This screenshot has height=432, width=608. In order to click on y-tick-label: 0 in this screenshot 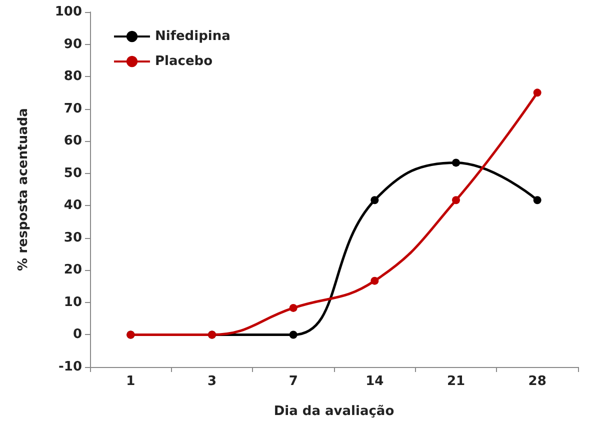, I will do `click(77, 334)`.